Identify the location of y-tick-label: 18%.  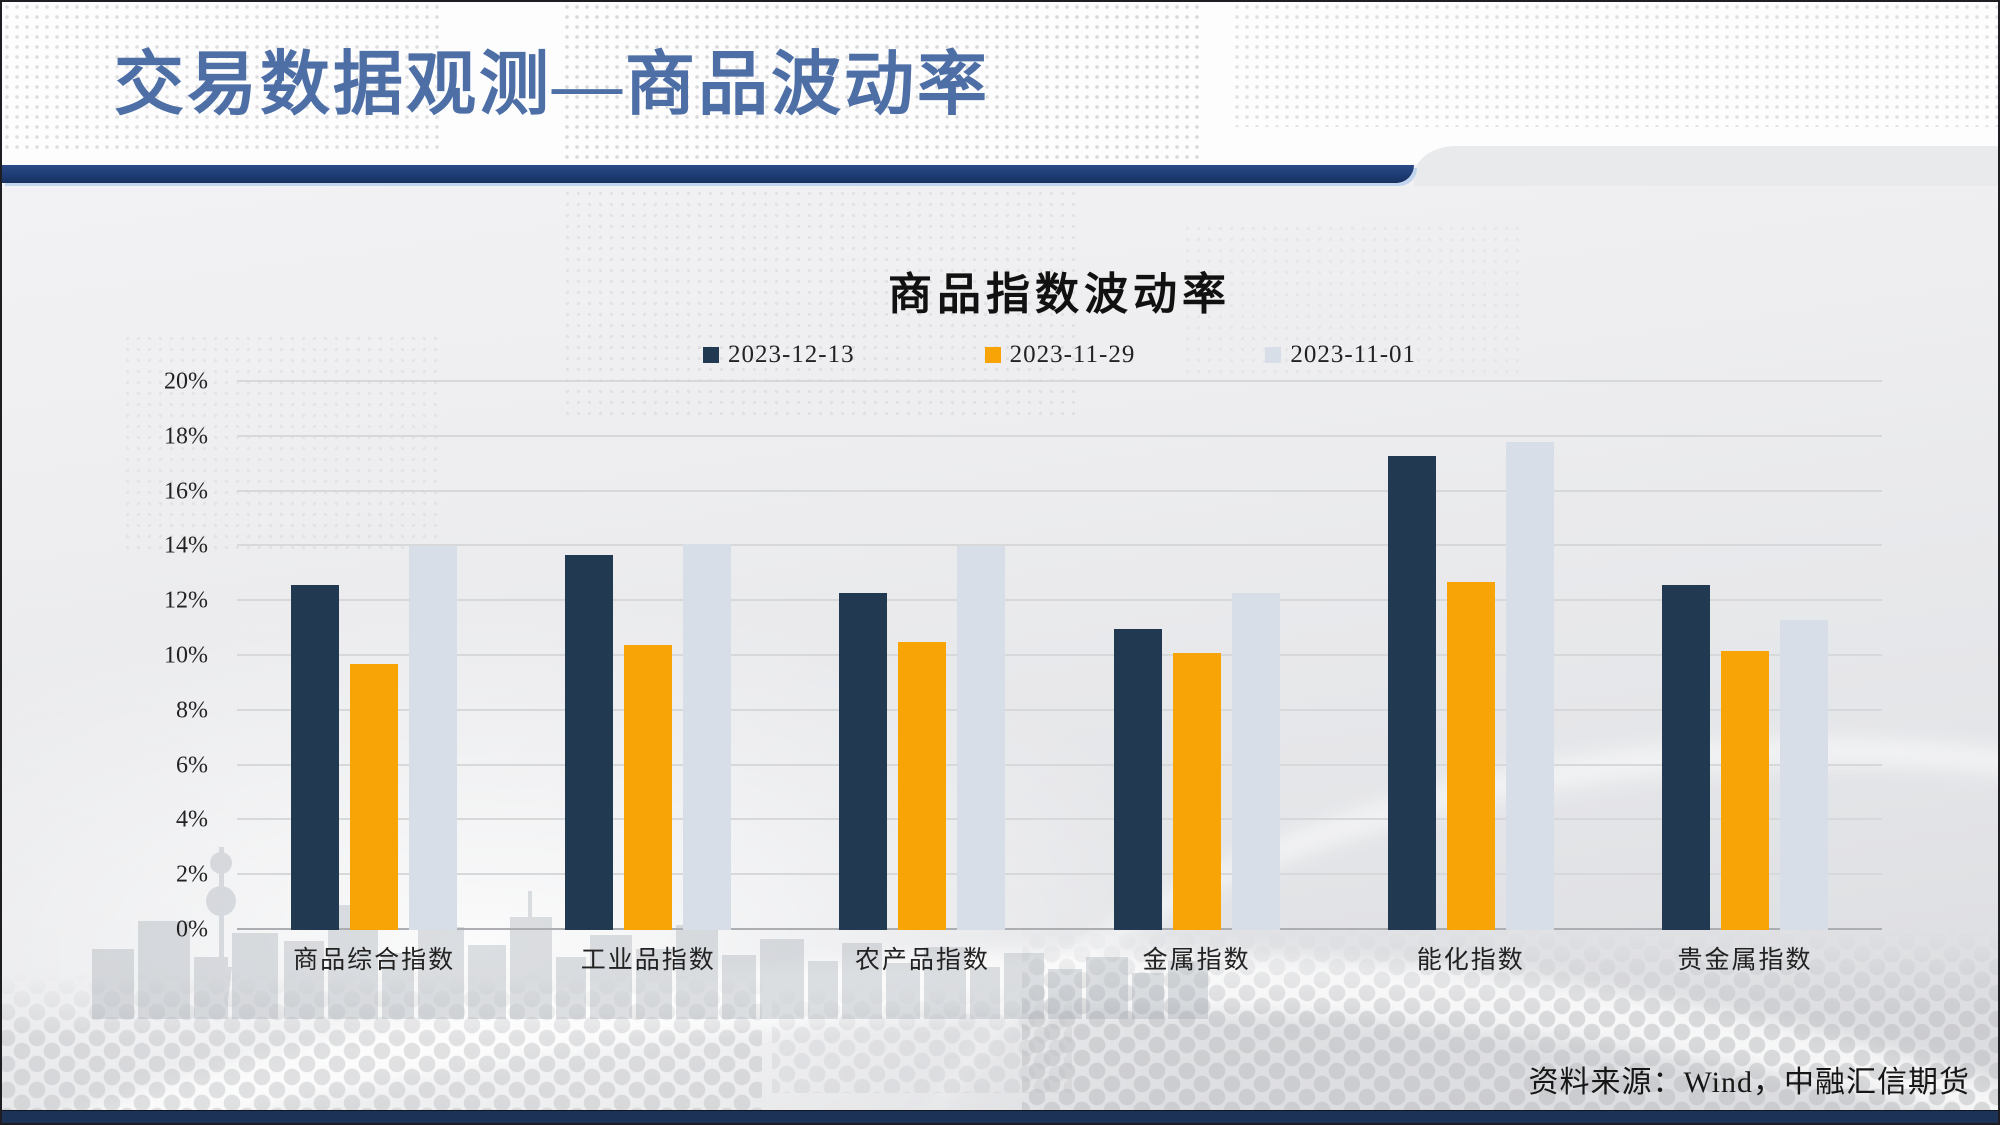
(186, 436).